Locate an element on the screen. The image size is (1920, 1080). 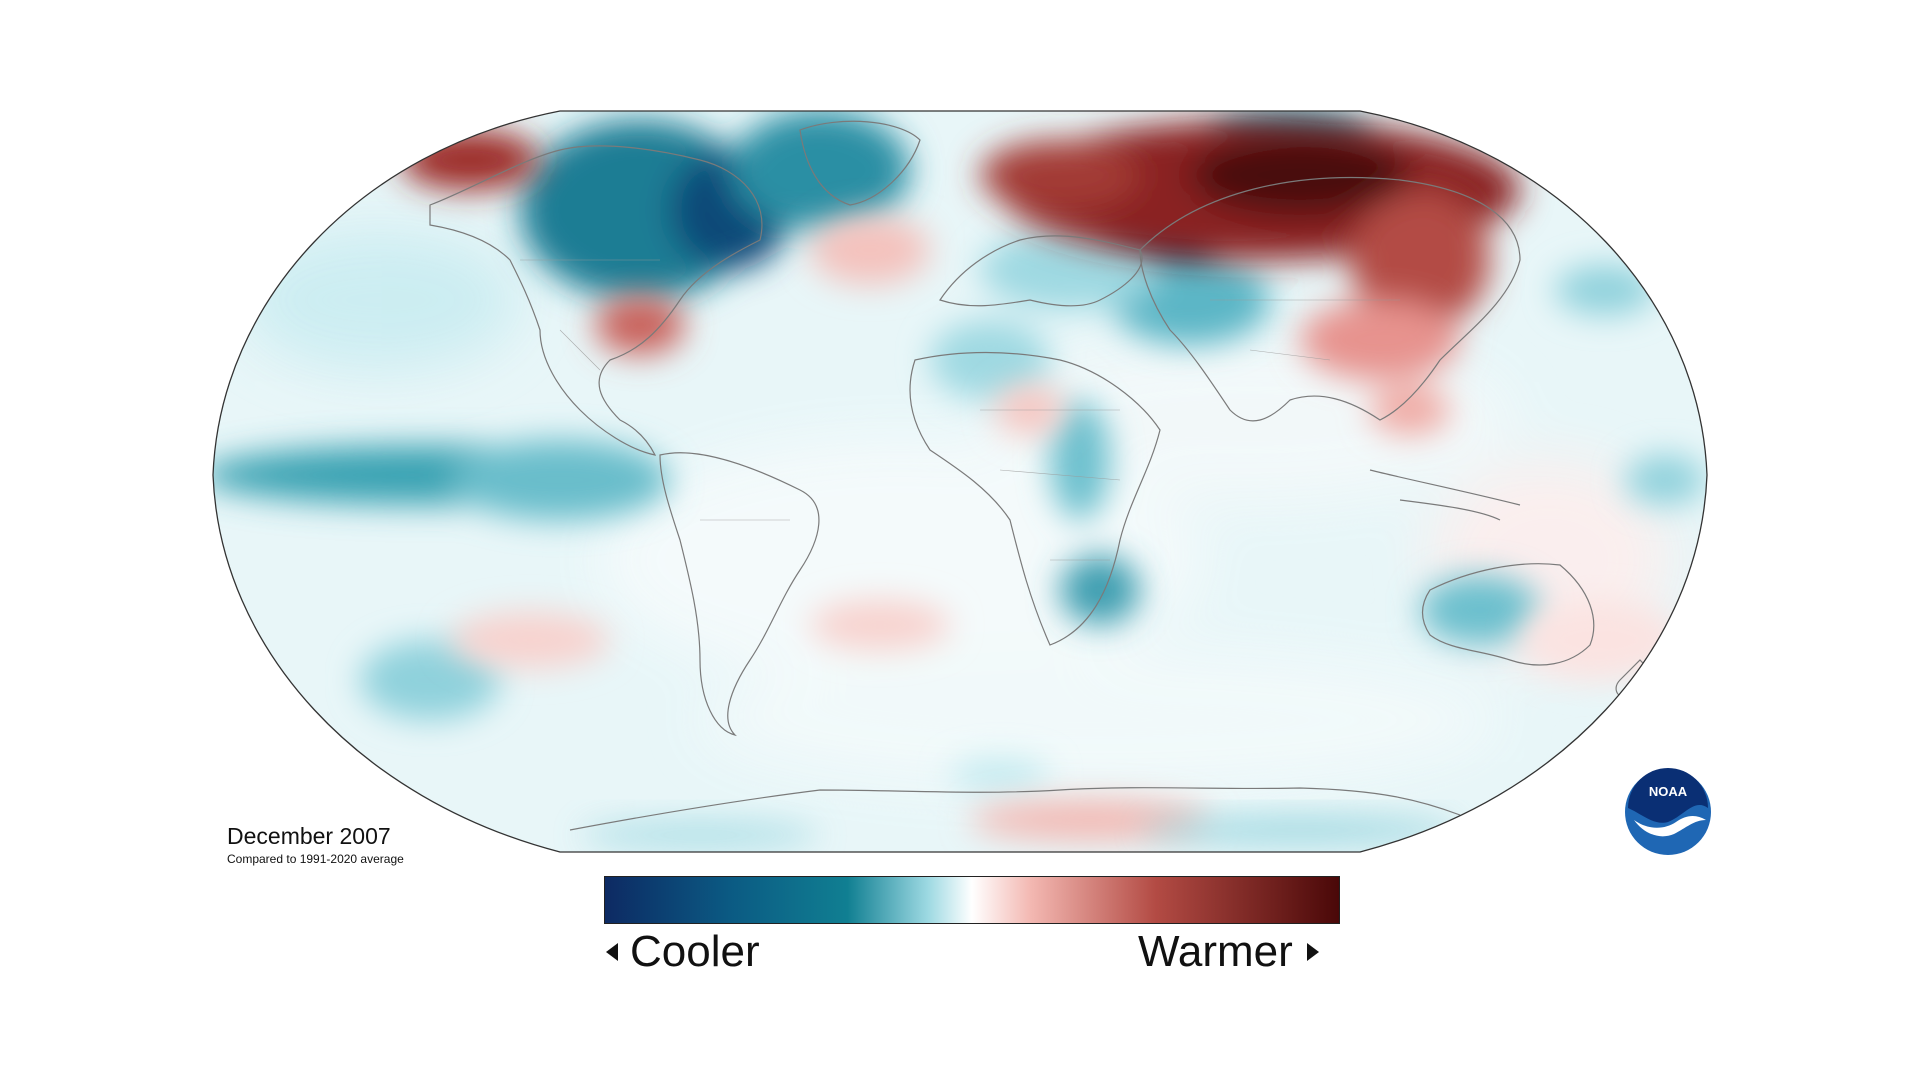
europe-outline is located at coordinates (1041, 271).